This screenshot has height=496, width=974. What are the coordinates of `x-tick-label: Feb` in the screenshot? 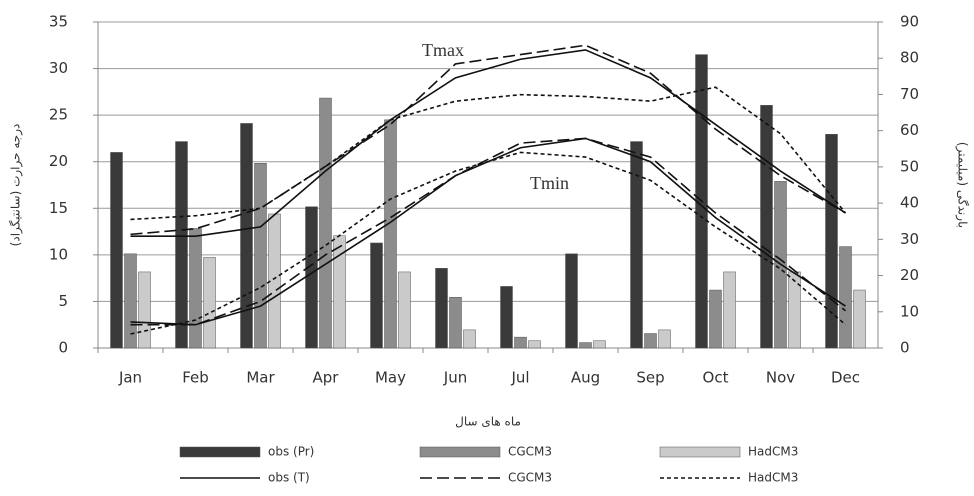 It's located at (195, 378).